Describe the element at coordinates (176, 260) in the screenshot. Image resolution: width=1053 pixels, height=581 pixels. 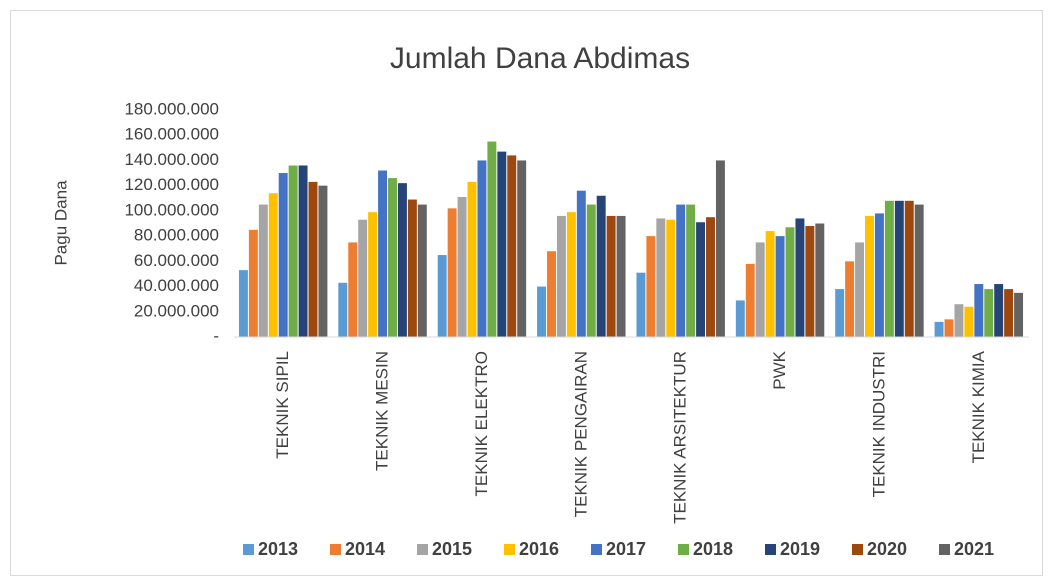
I see `y-tick-label: 60.000.000` at that location.